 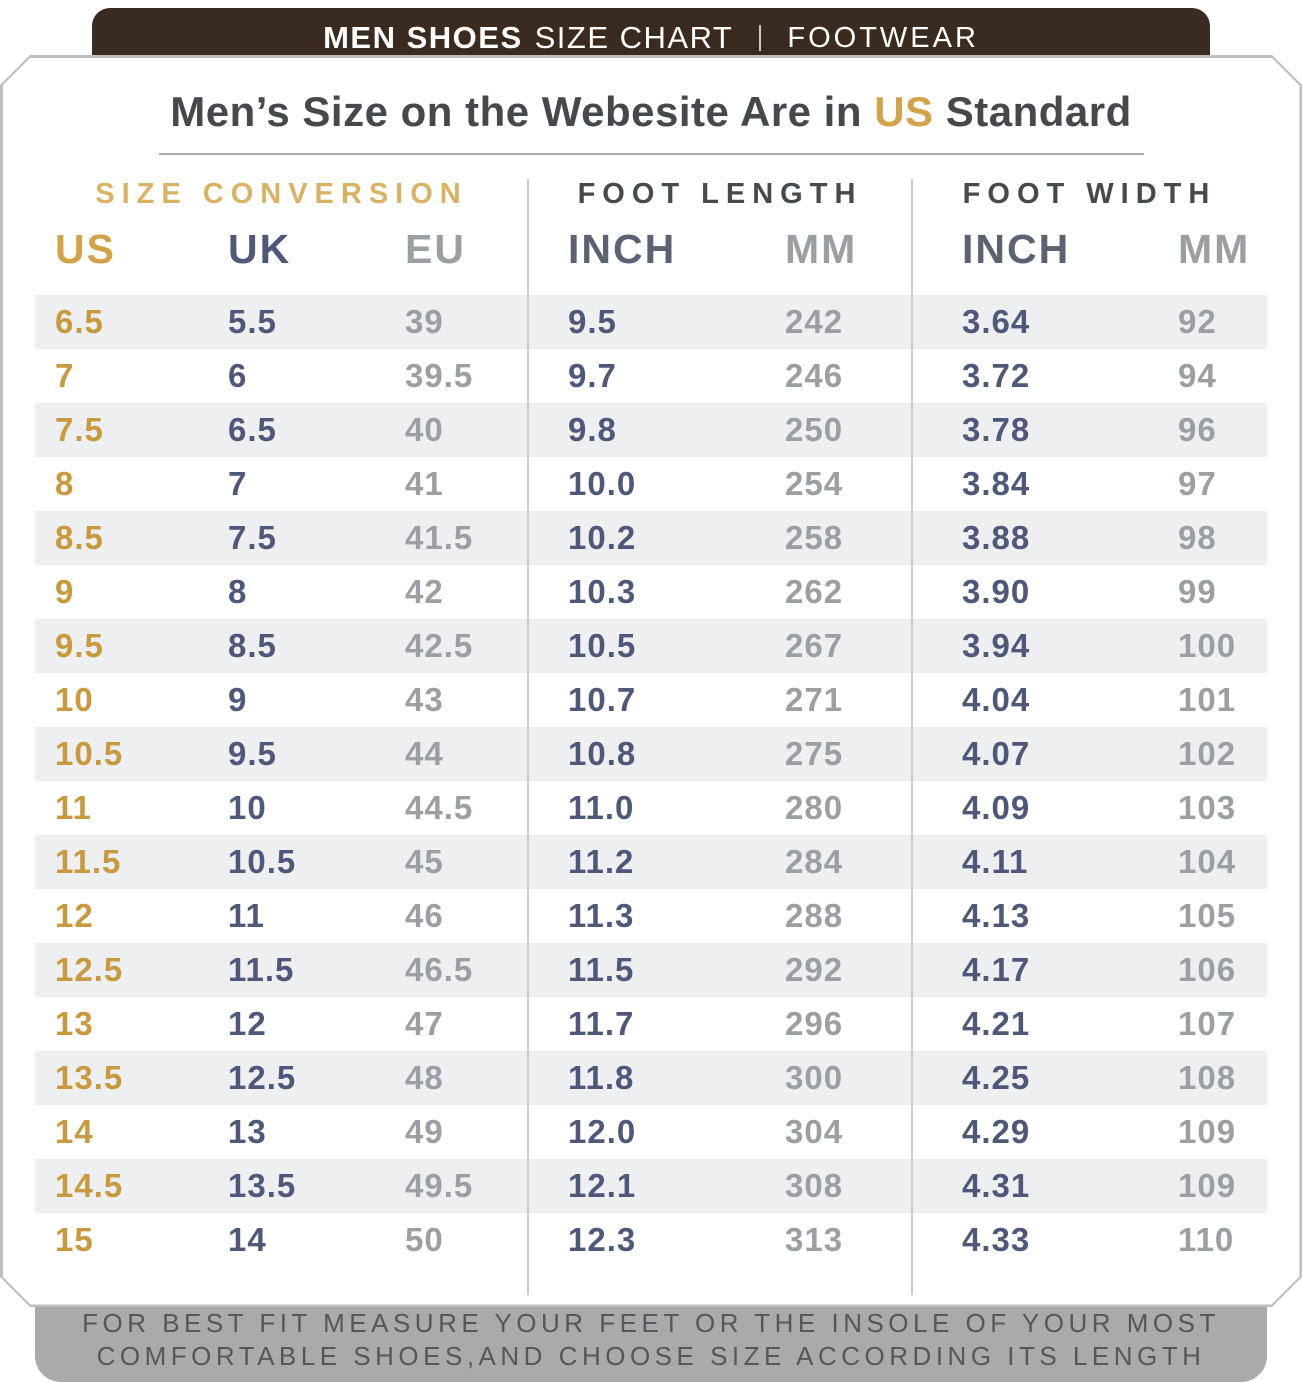 What do you see at coordinates (423, 37) in the screenshot?
I see `banner-title-bold: MEN SHOES` at bounding box center [423, 37].